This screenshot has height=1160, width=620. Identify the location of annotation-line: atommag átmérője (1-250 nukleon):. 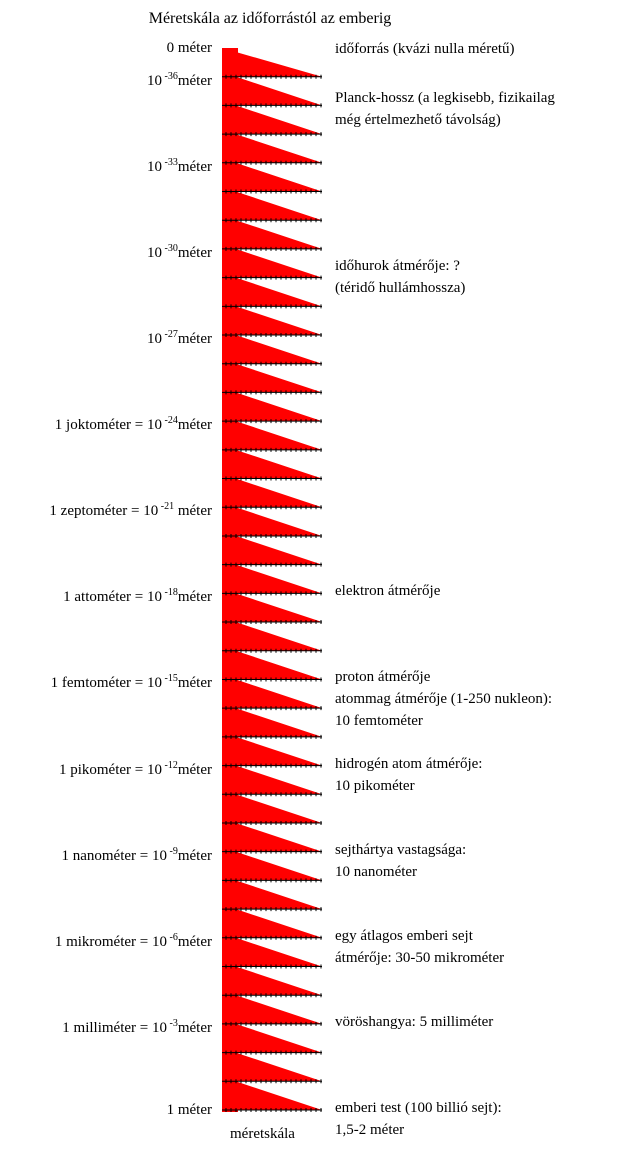
(444, 699).